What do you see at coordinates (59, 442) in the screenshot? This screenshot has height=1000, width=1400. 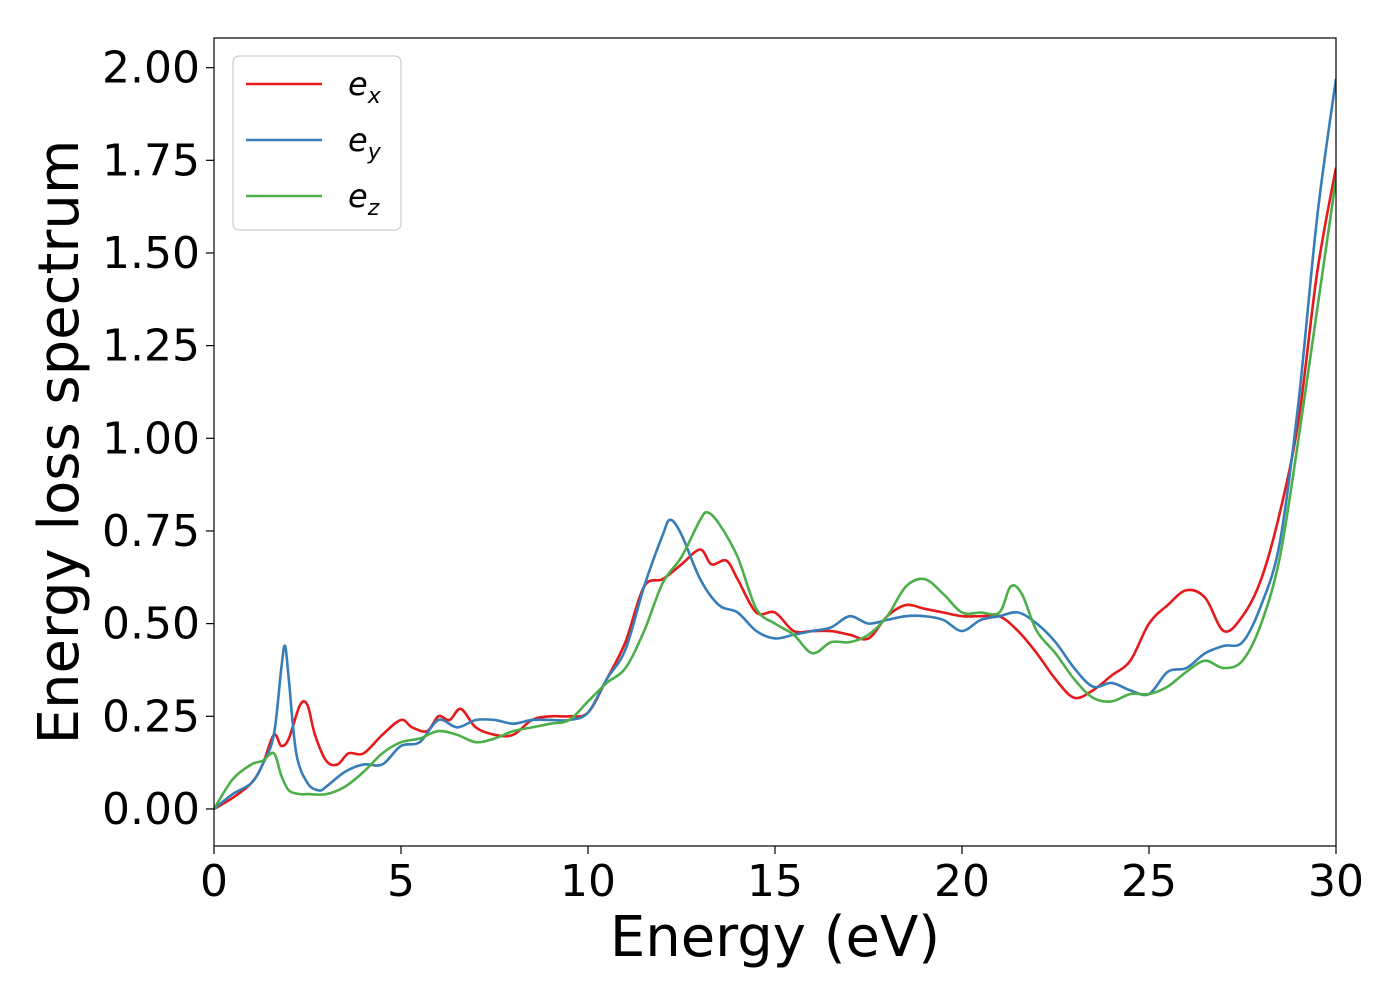 I see `y-axis-title: Energy loss spectrum` at bounding box center [59, 442].